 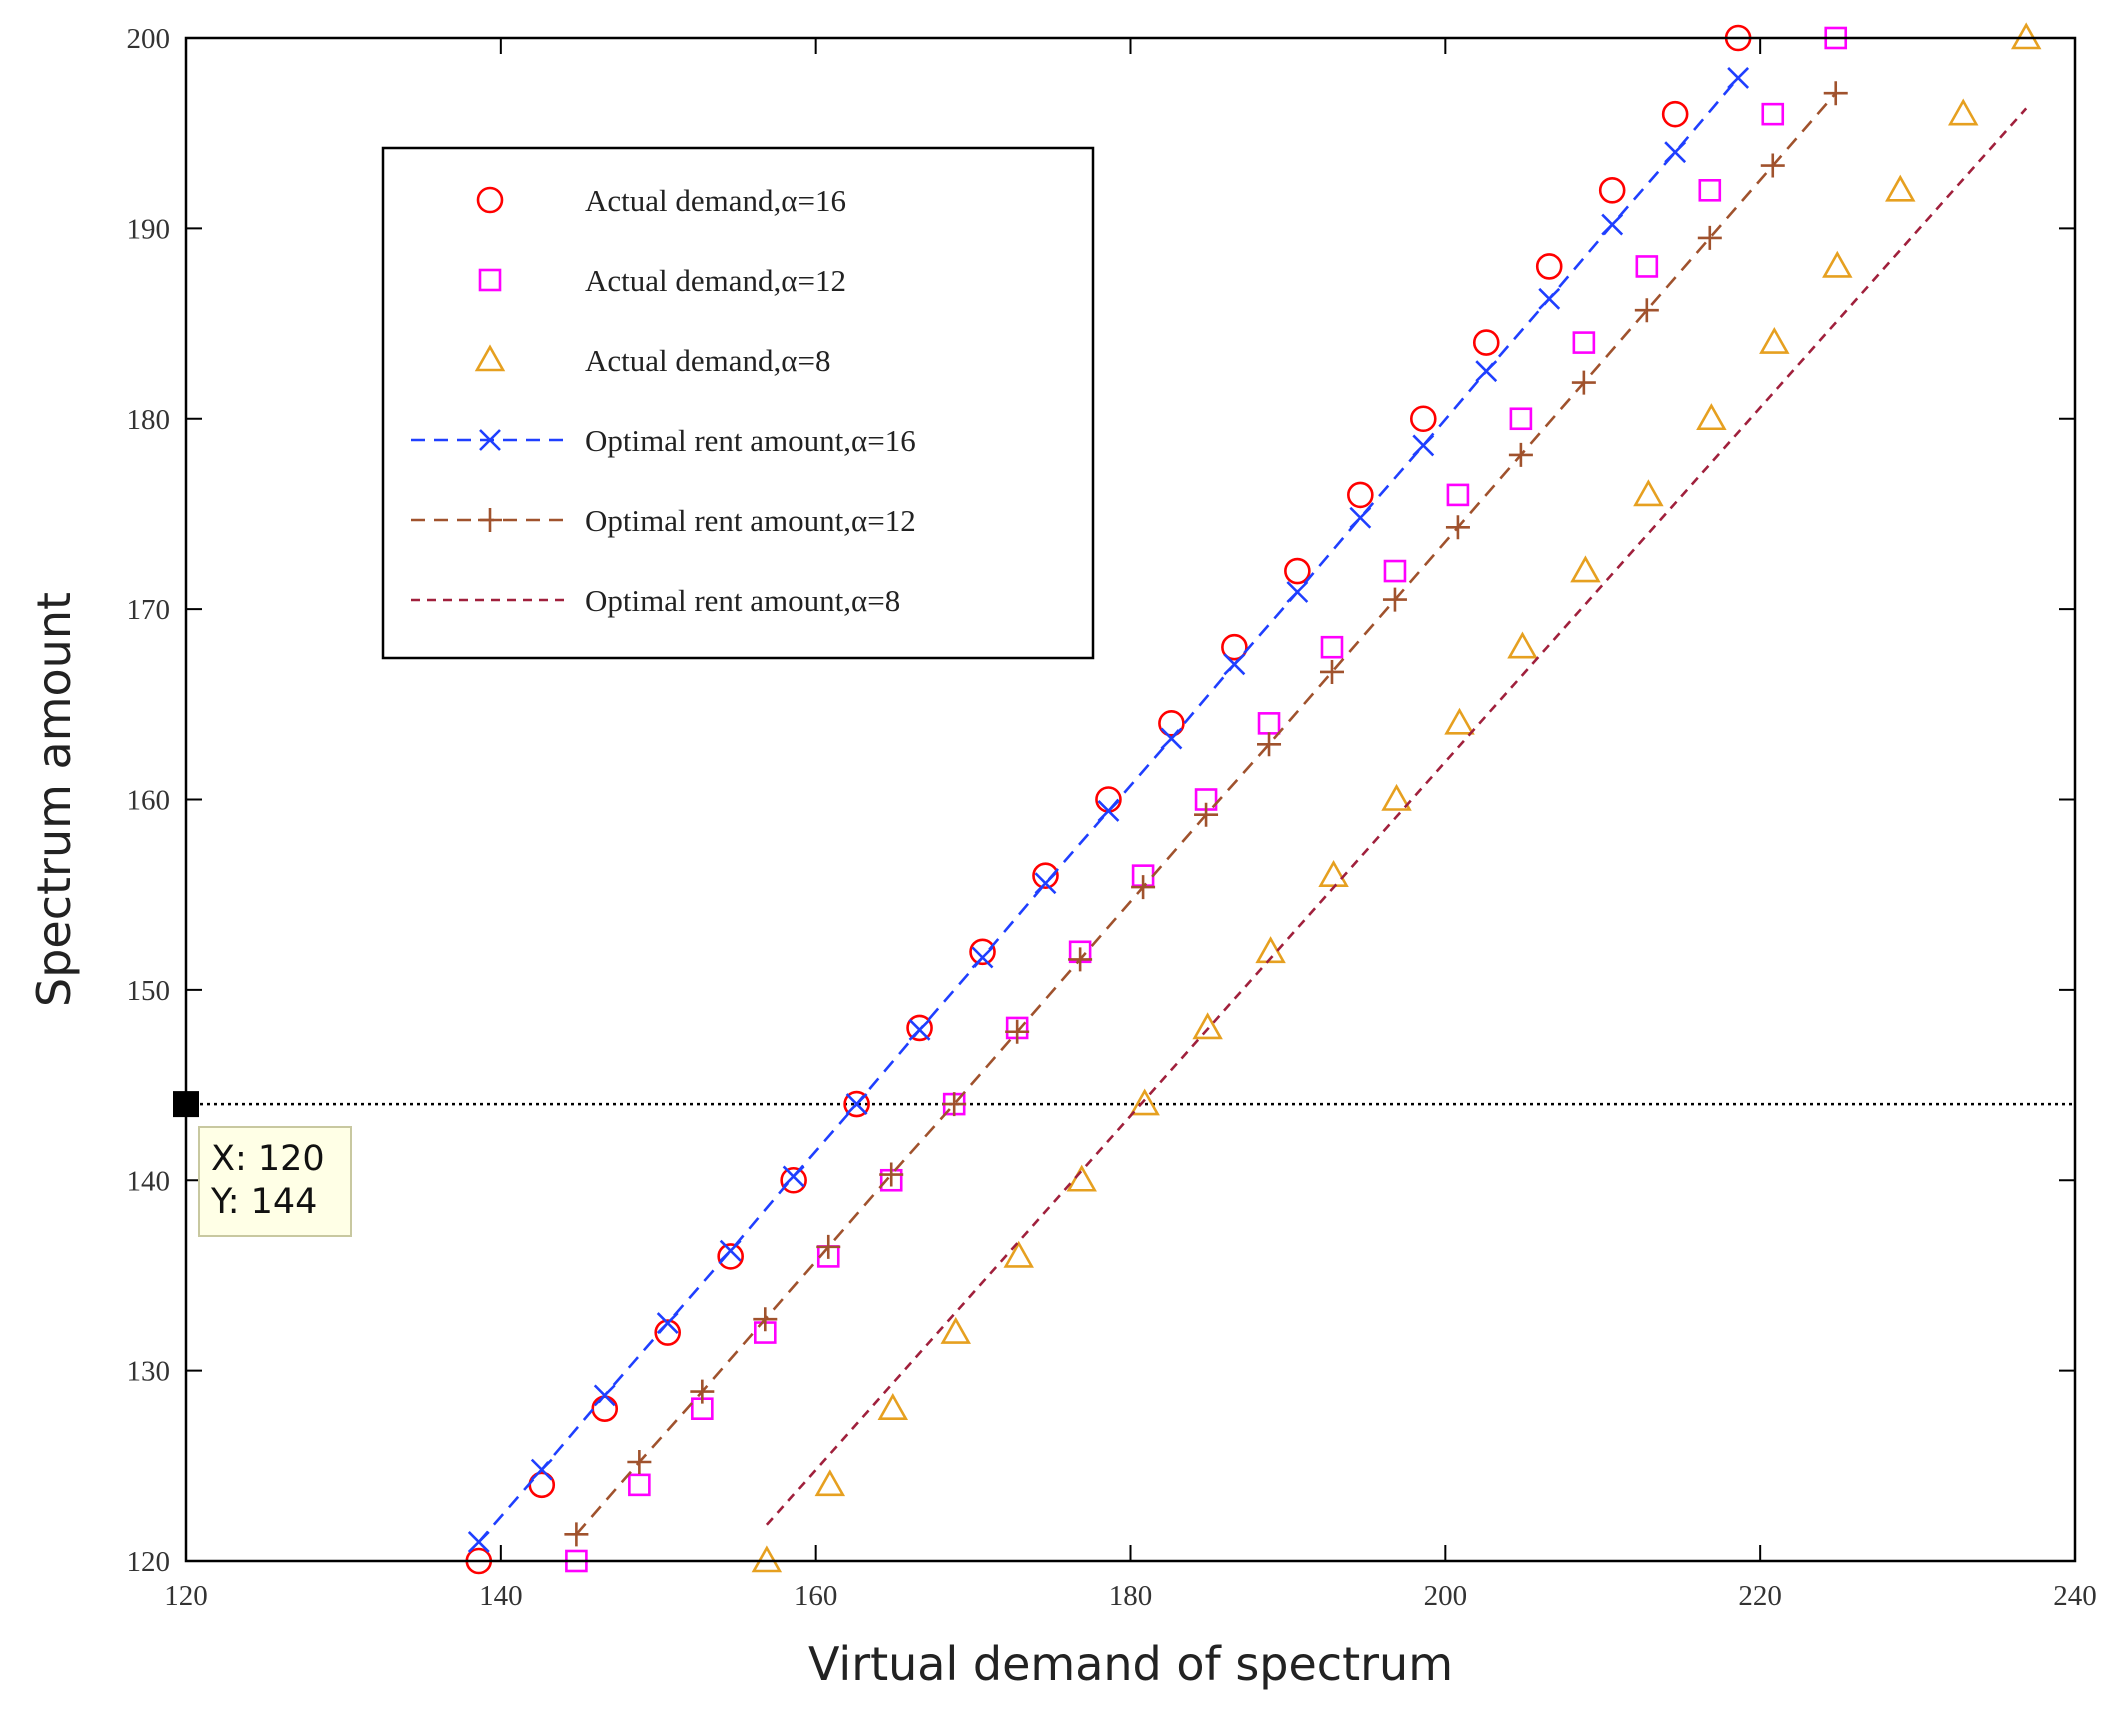 What do you see at coordinates (2075, 1596) in the screenshot?
I see `x-tick-label: 240` at bounding box center [2075, 1596].